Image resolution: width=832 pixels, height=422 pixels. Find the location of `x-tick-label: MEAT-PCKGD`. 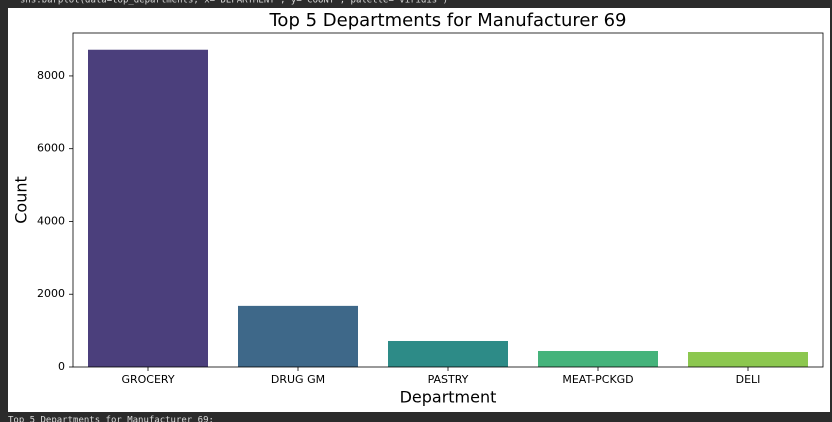

x-tick-label: MEAT-PCKGD is located at coordinates (597, 379).